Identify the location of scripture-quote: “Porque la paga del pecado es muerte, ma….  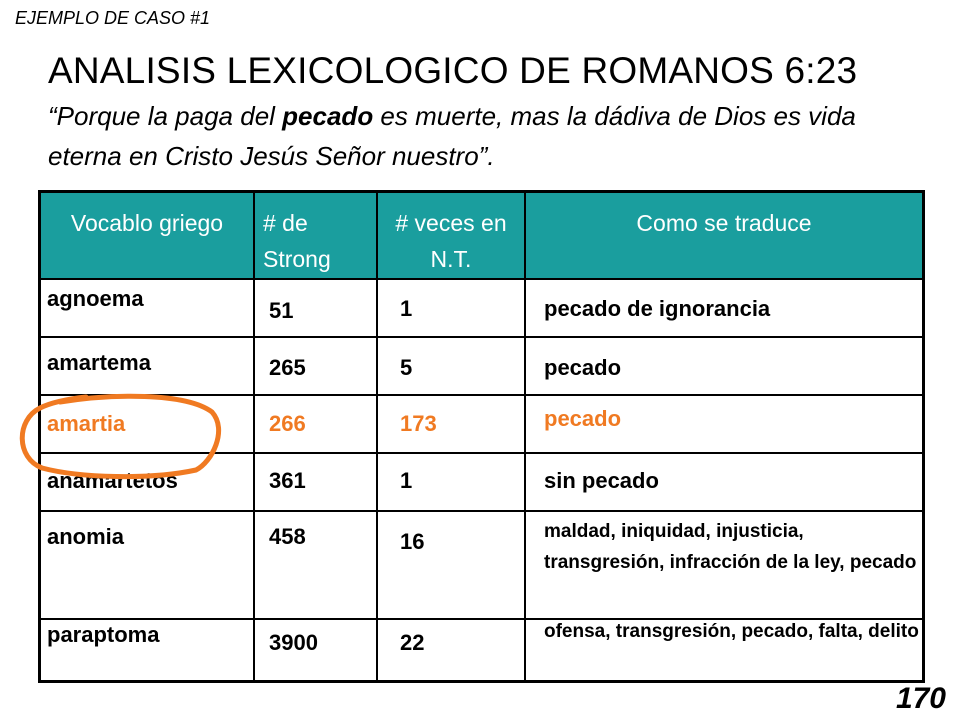
(478, 136).